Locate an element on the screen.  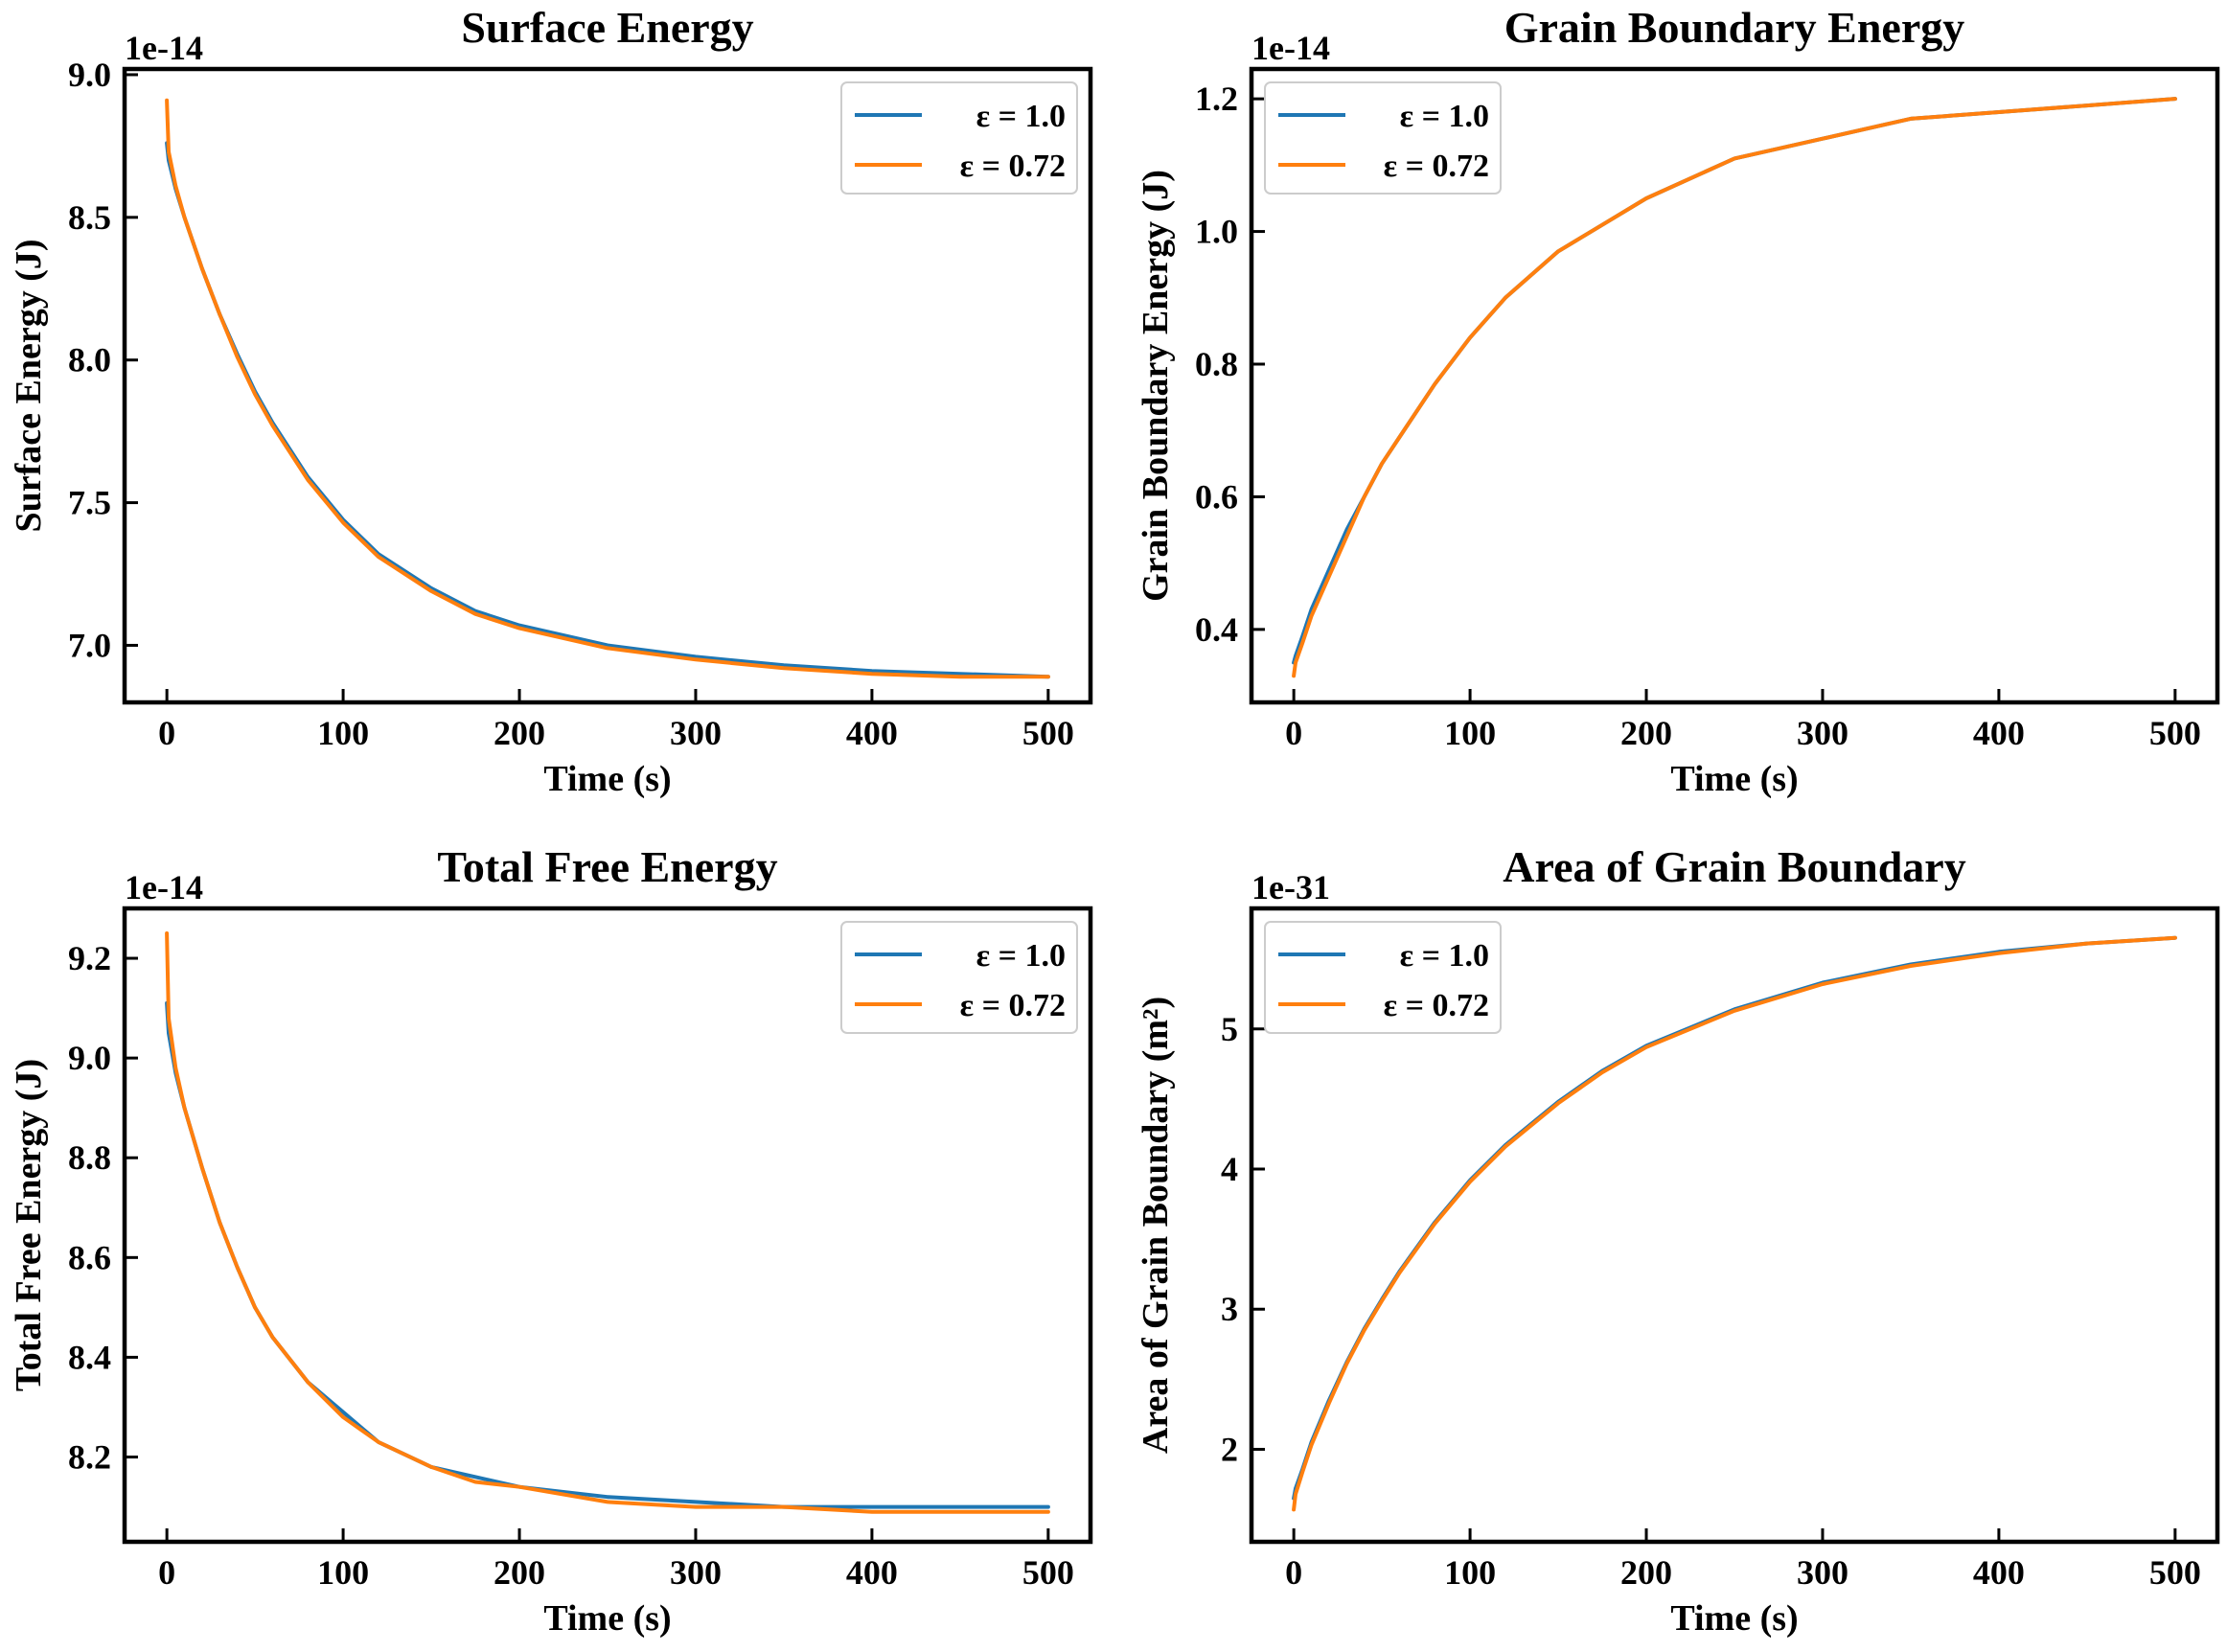
y-offset-label: 1e-31 is located at coordinates (1291, 887).